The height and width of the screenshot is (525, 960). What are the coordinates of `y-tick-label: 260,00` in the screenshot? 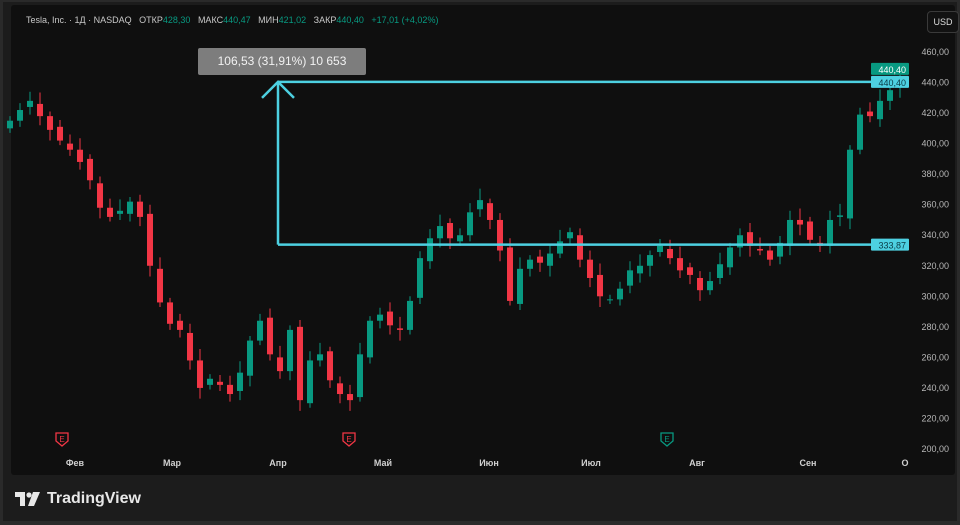 It's located at (935, 357).